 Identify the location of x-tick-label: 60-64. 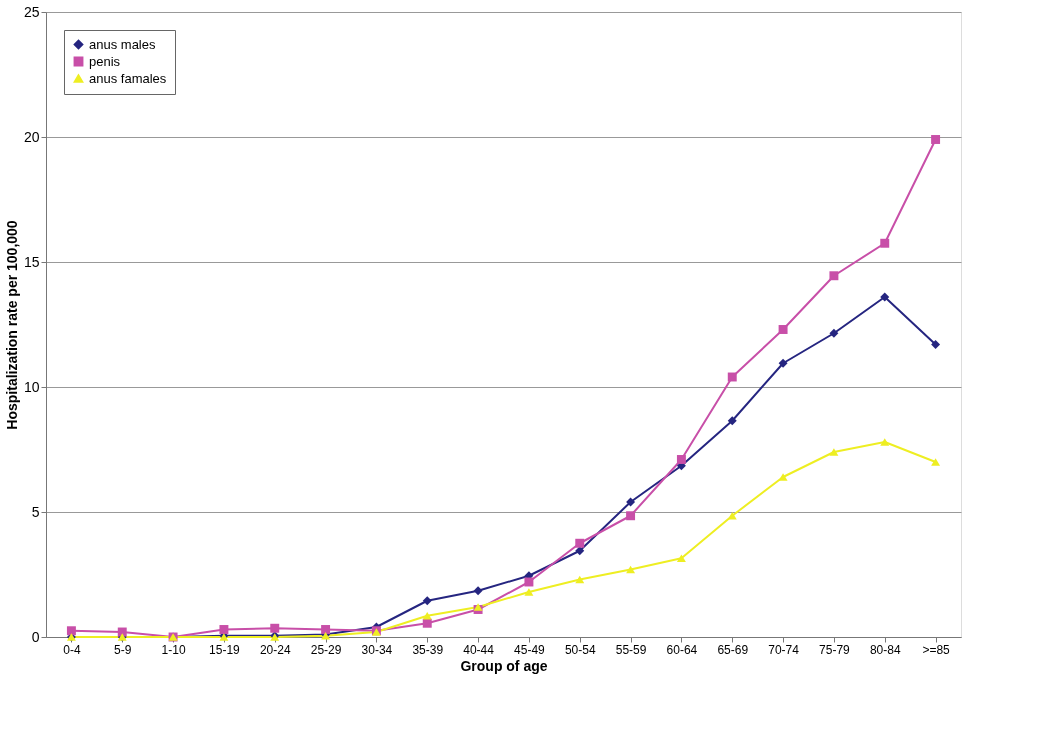
(682, 649).